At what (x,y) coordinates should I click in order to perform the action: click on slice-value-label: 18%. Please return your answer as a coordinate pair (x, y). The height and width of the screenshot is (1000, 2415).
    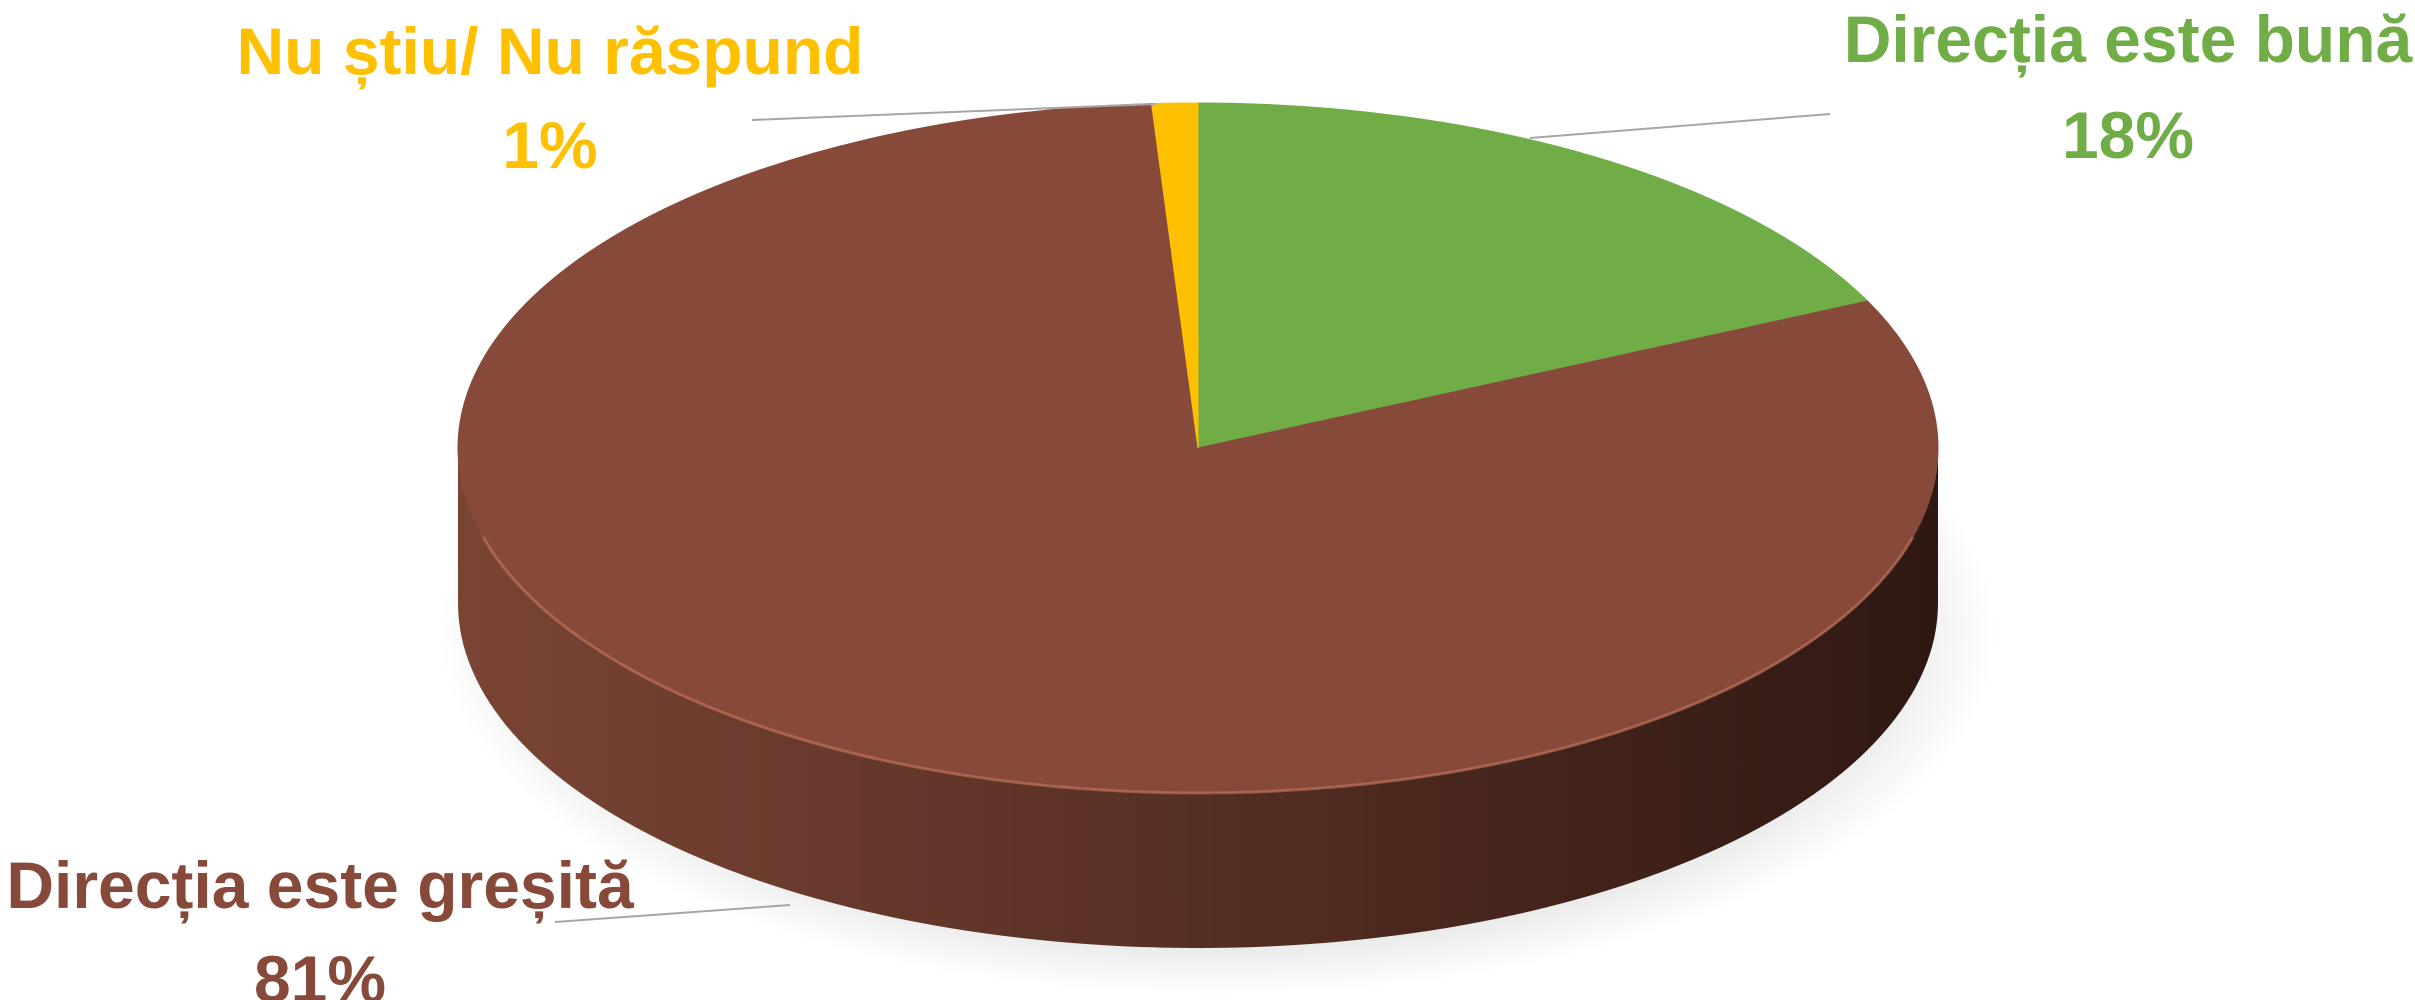
    Looking at the image, I should click on (2128, 135).